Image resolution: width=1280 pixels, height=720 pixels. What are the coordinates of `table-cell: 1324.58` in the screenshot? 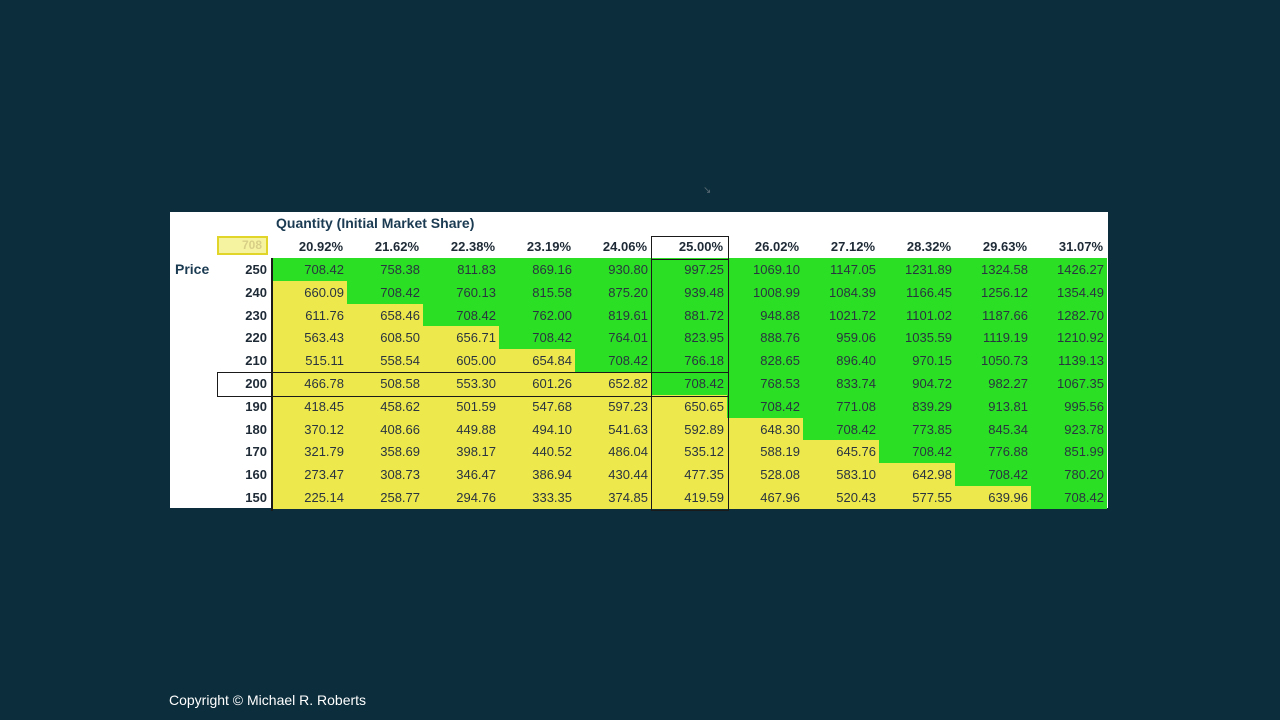 It's located at (993, 269).